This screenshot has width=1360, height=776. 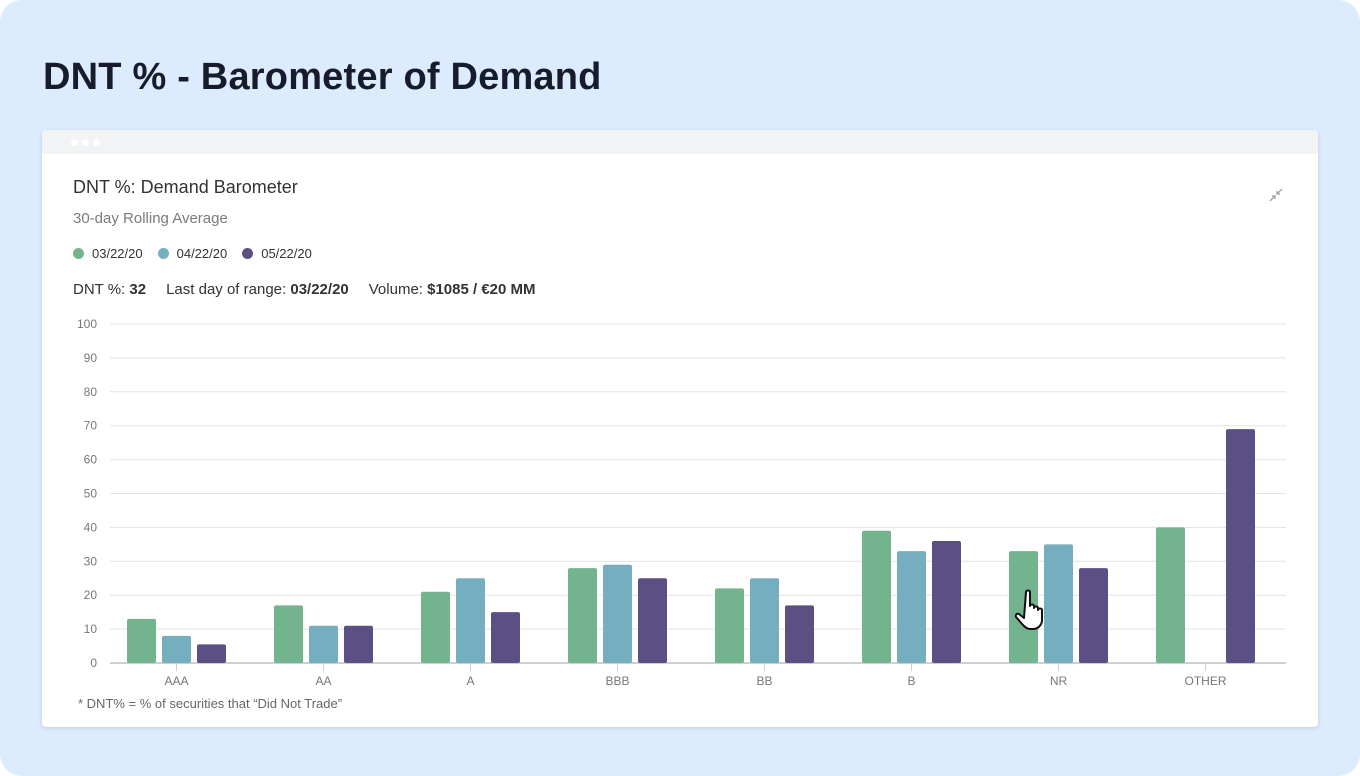 What do you see at coordinates (138, 289) in the screenshot?
I see `dnt-value: 32` at bounding box center [138, 289].